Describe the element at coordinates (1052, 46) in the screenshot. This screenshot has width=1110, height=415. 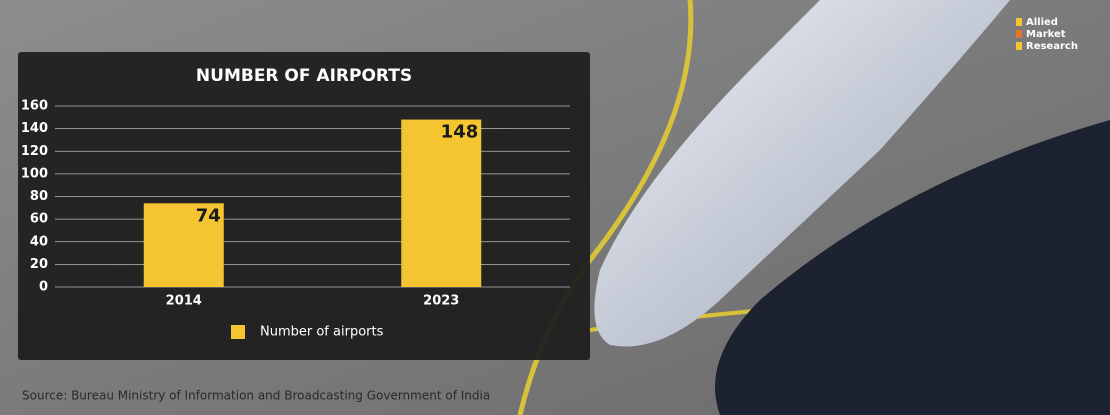
I see `logo-text: Research` at that location.